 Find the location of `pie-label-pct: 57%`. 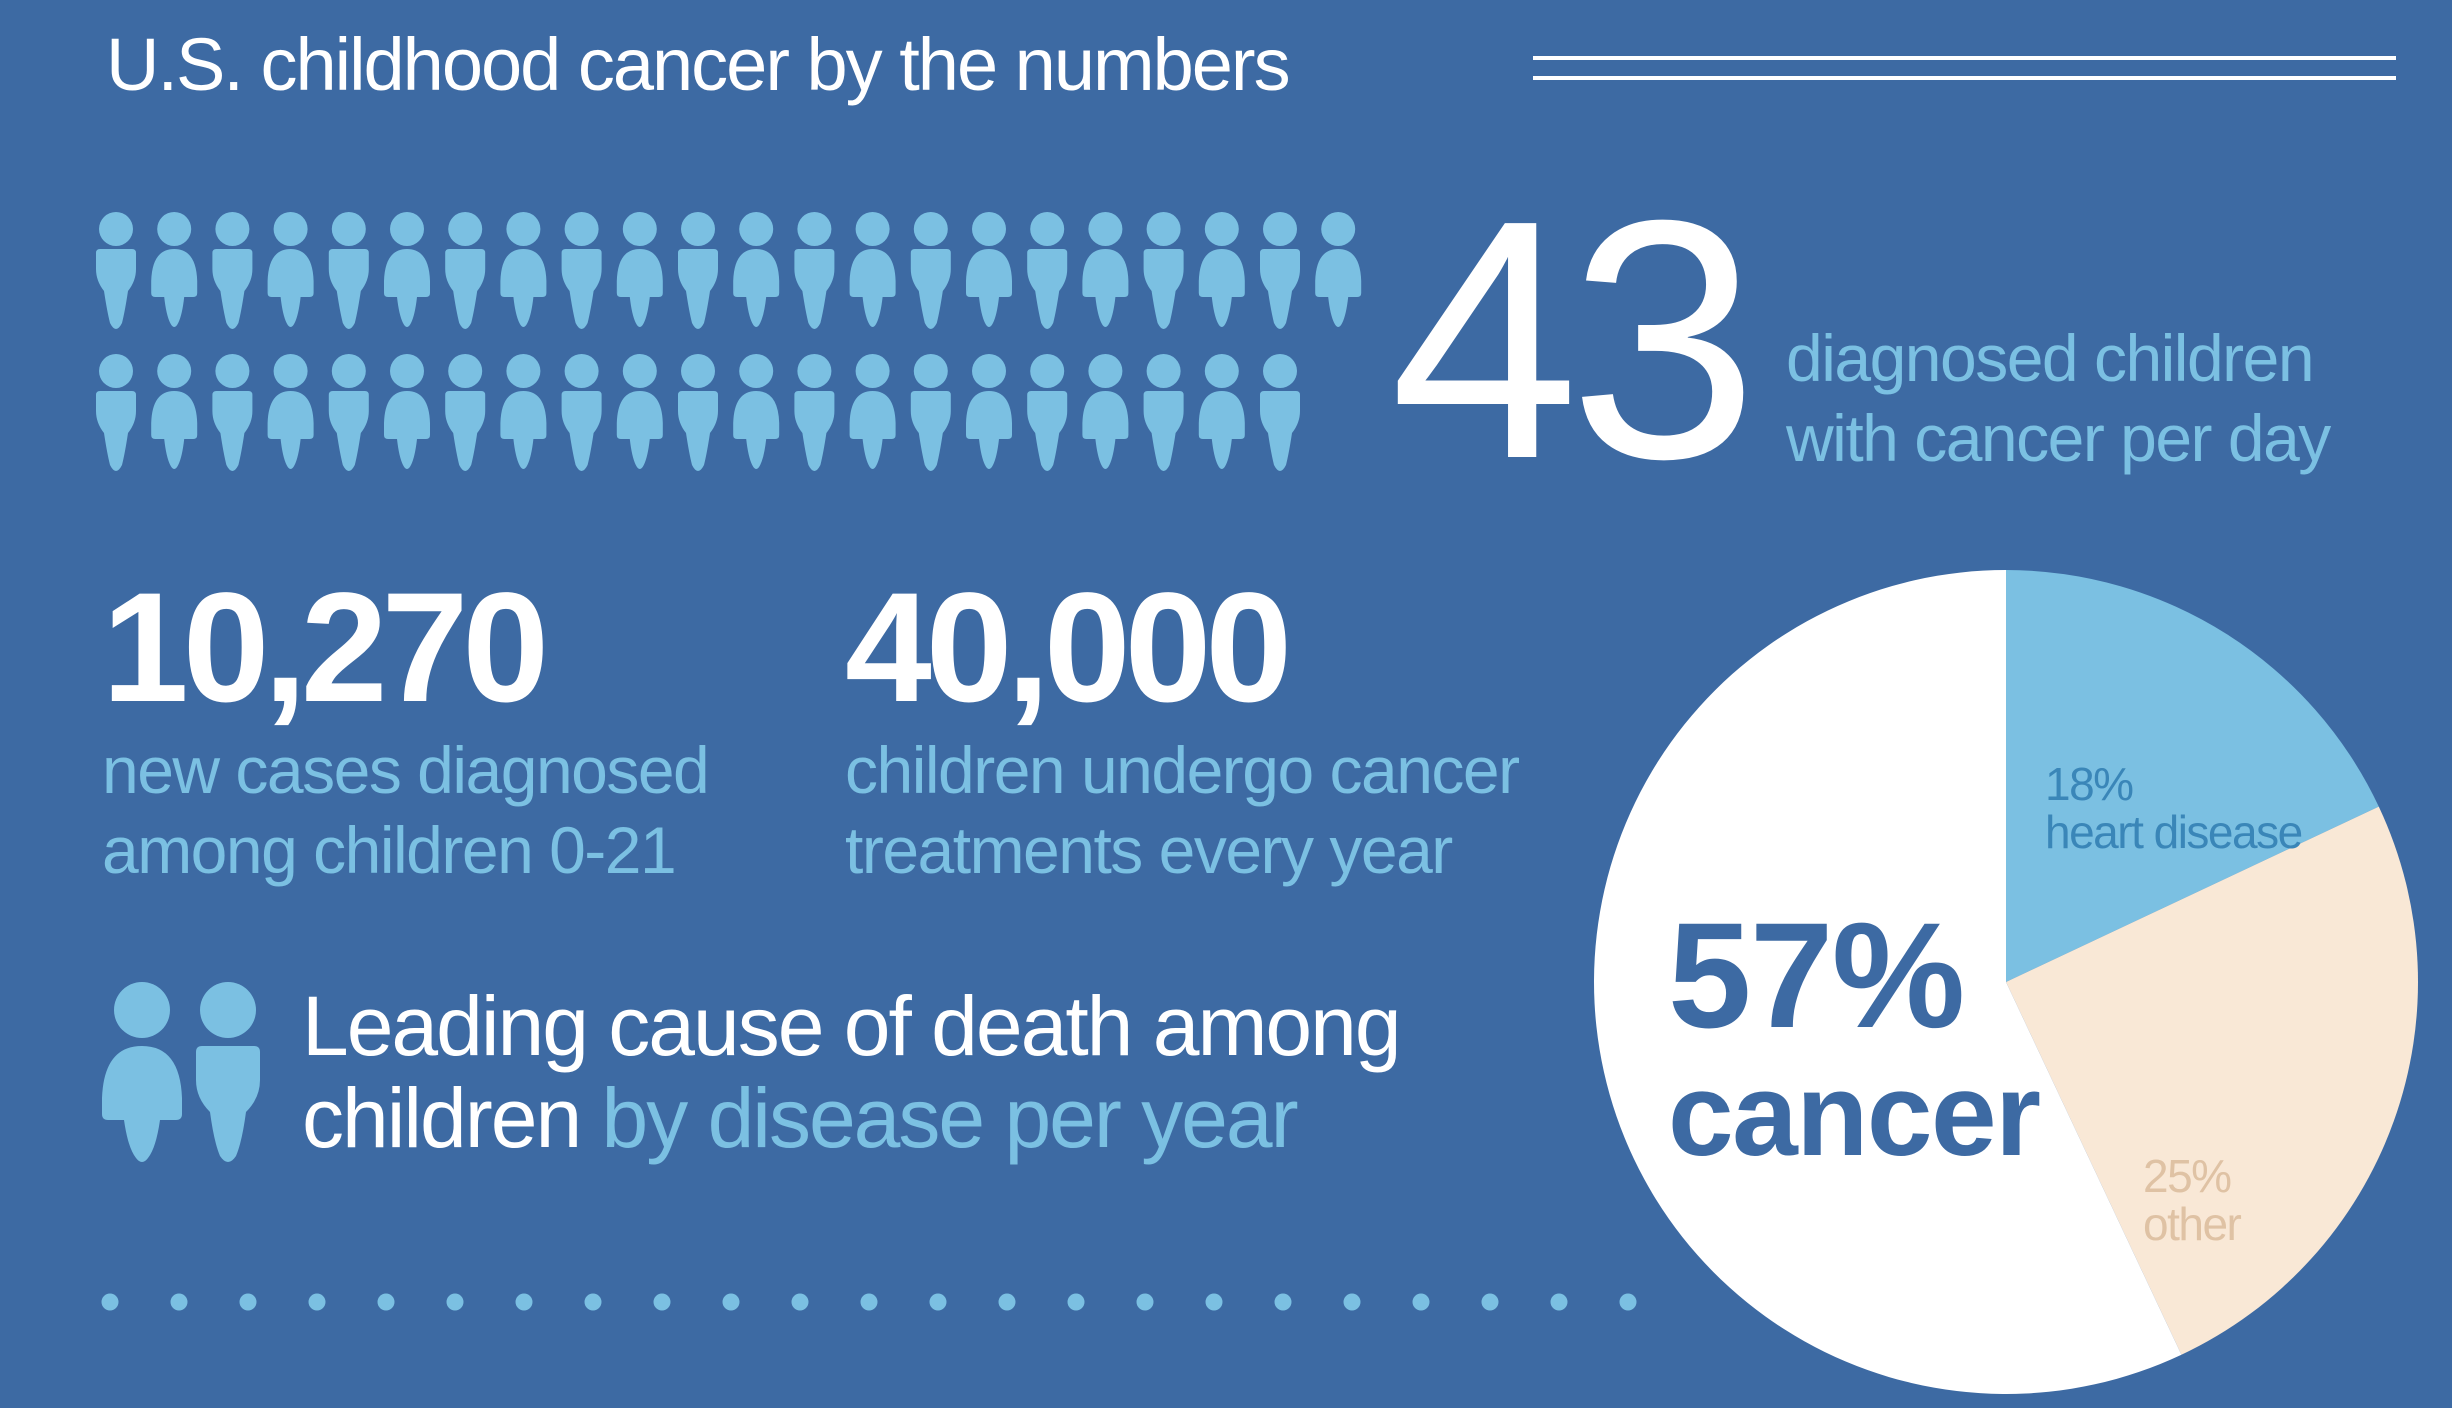

pie-label-pct: 57% is located at coordinates (1816, 975).